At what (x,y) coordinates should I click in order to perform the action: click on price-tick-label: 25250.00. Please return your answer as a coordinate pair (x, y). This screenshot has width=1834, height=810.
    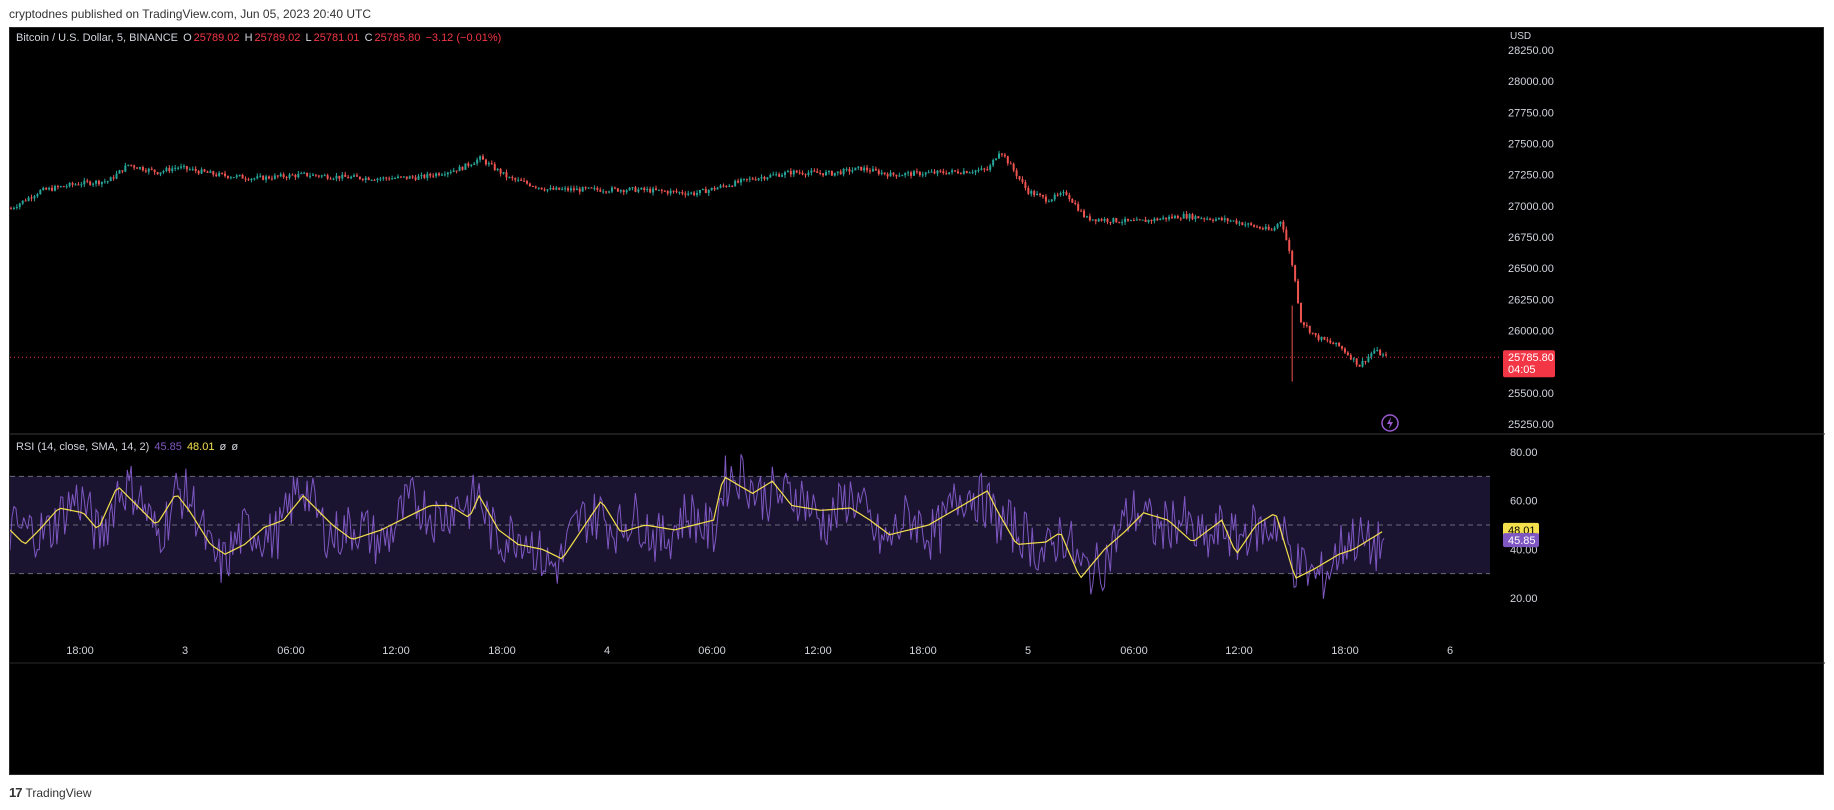
    Looking at the image, I should click on (1531, 425).